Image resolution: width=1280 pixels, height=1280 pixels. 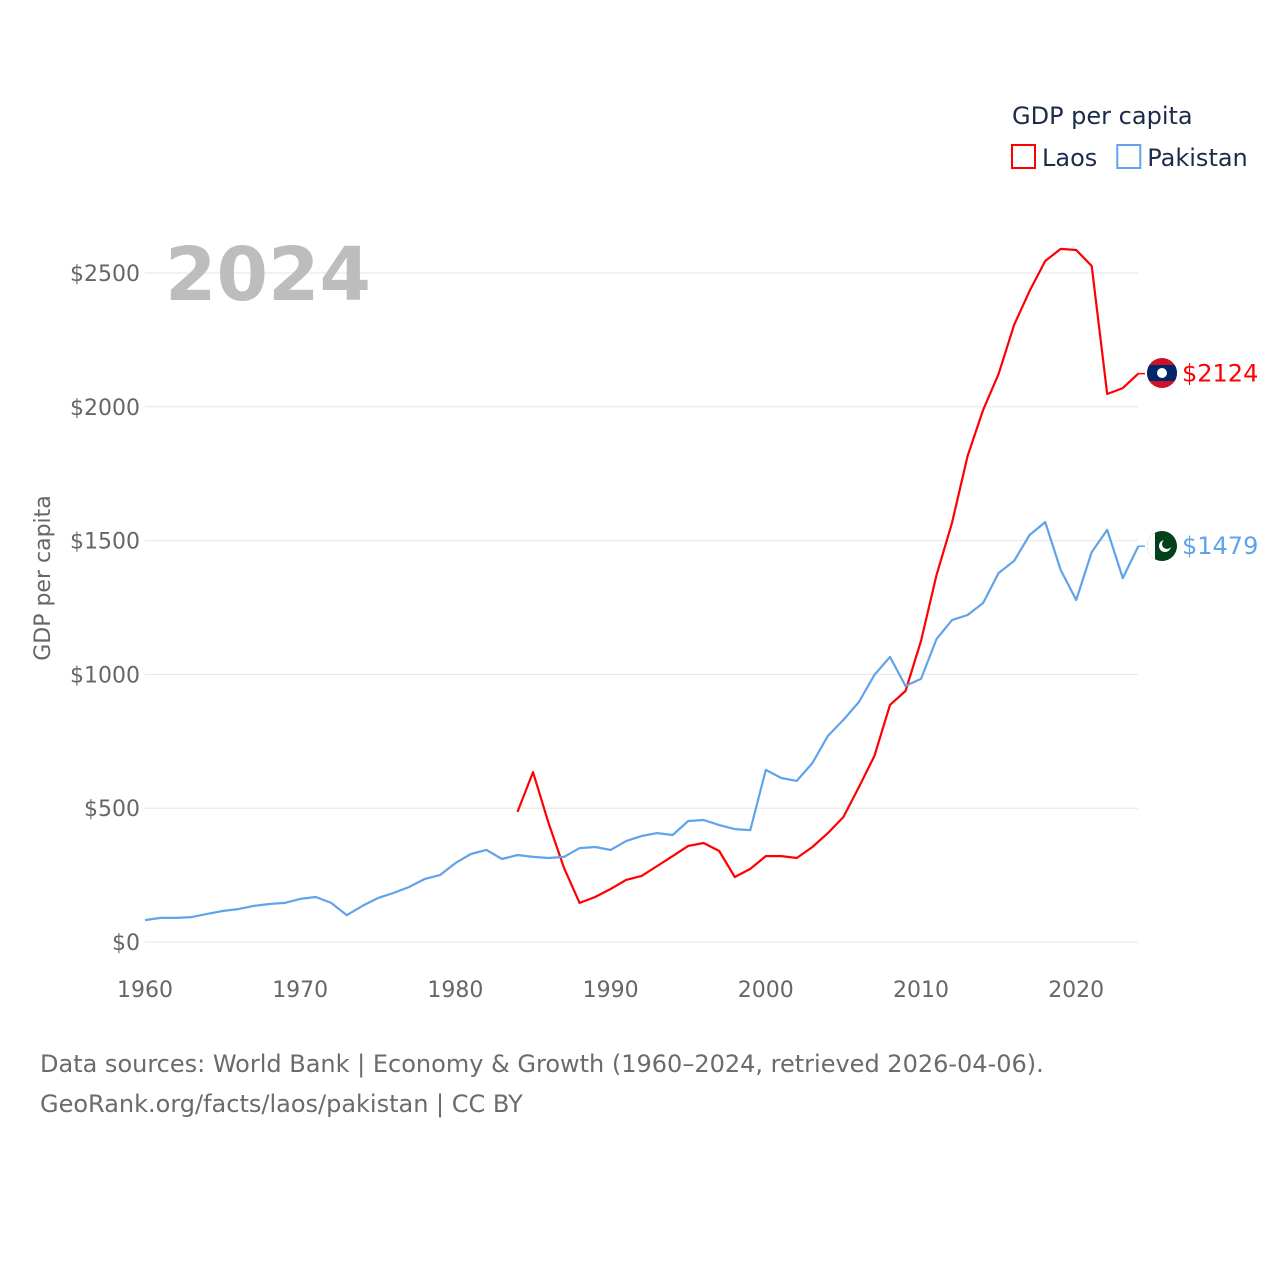 I want to click on y-tick-label: $0, so click(x=126, y=943).